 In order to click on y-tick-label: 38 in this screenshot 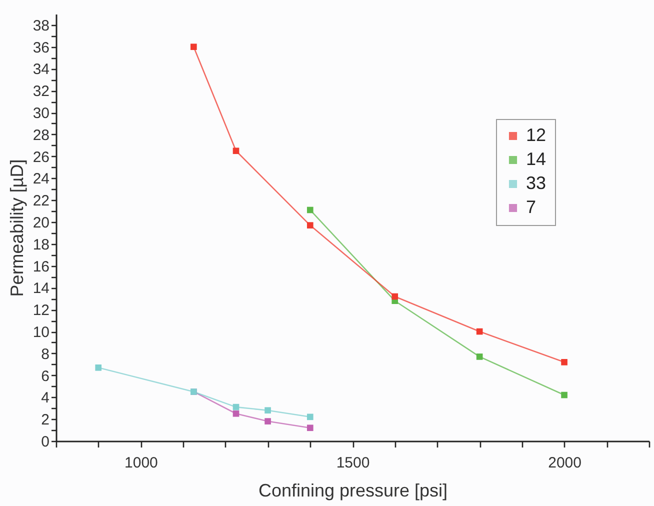, I will do `click(41, 25)`.